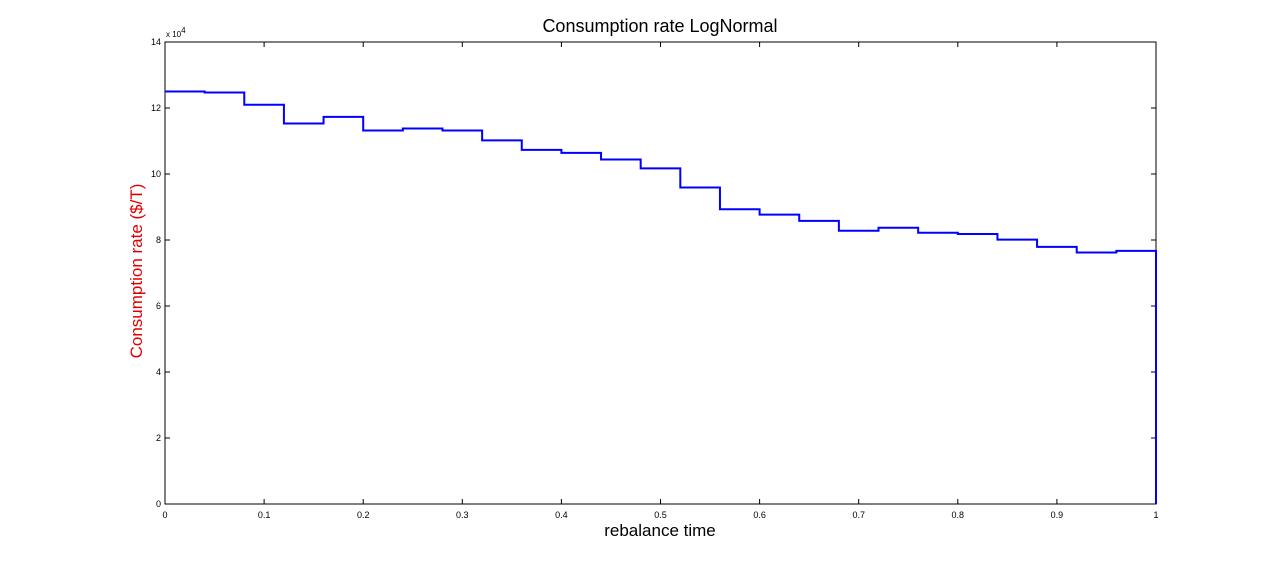 The width and height of the screenshot is (1277, 567). Describe the element at coordinates (1057, 515) in the screenshot. I see `x-tick-label: 0.9` at that location.